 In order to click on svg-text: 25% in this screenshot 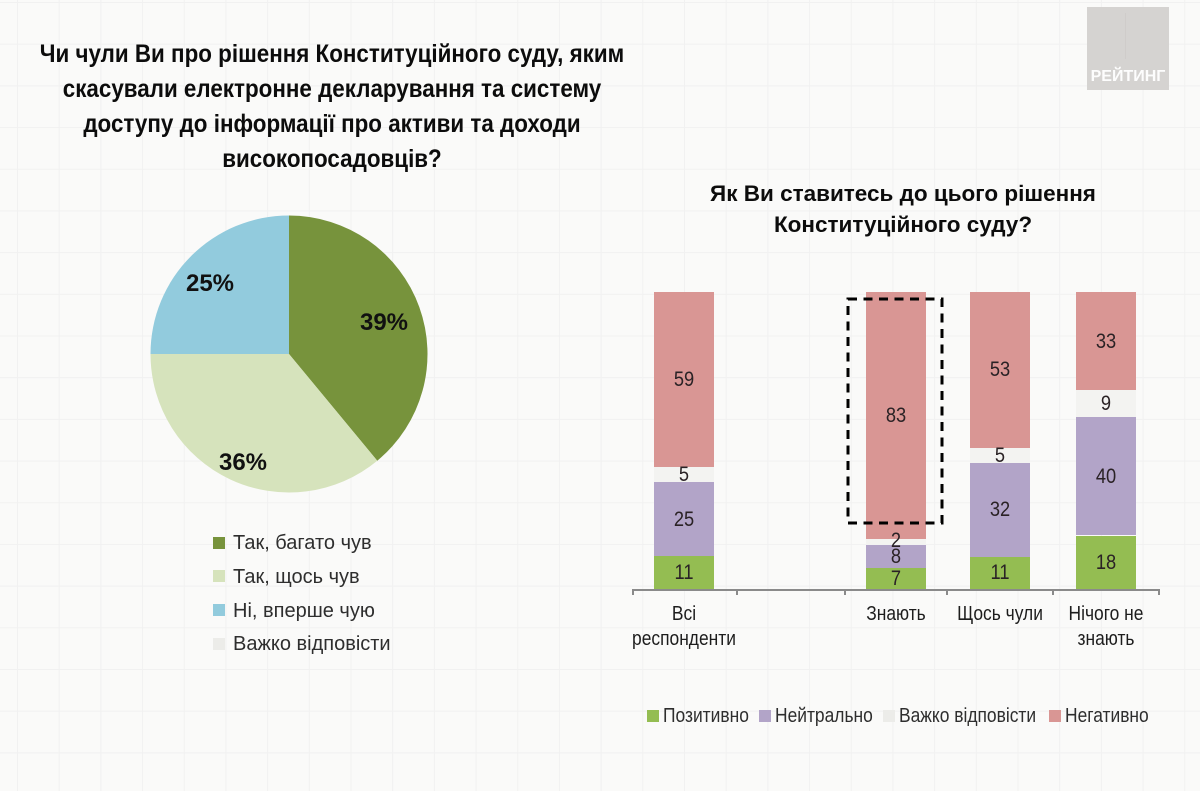, I will do `click(210, 283)`.